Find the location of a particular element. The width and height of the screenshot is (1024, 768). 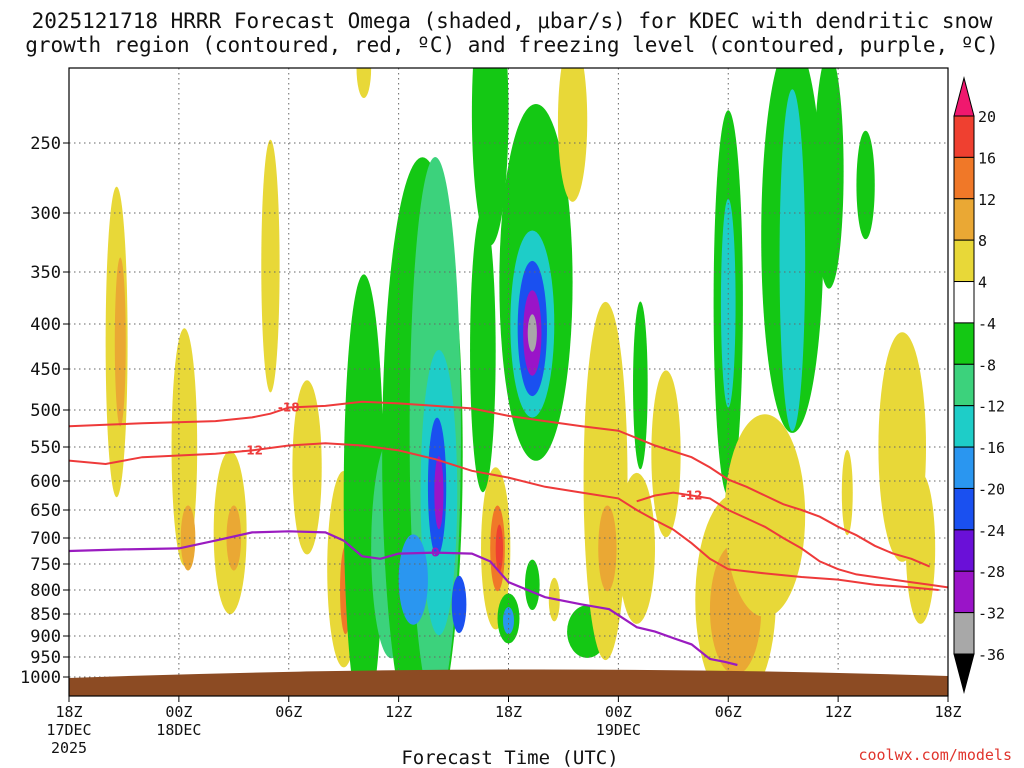

colorbar-label-4: 4 is located at coordinates (982, 283).